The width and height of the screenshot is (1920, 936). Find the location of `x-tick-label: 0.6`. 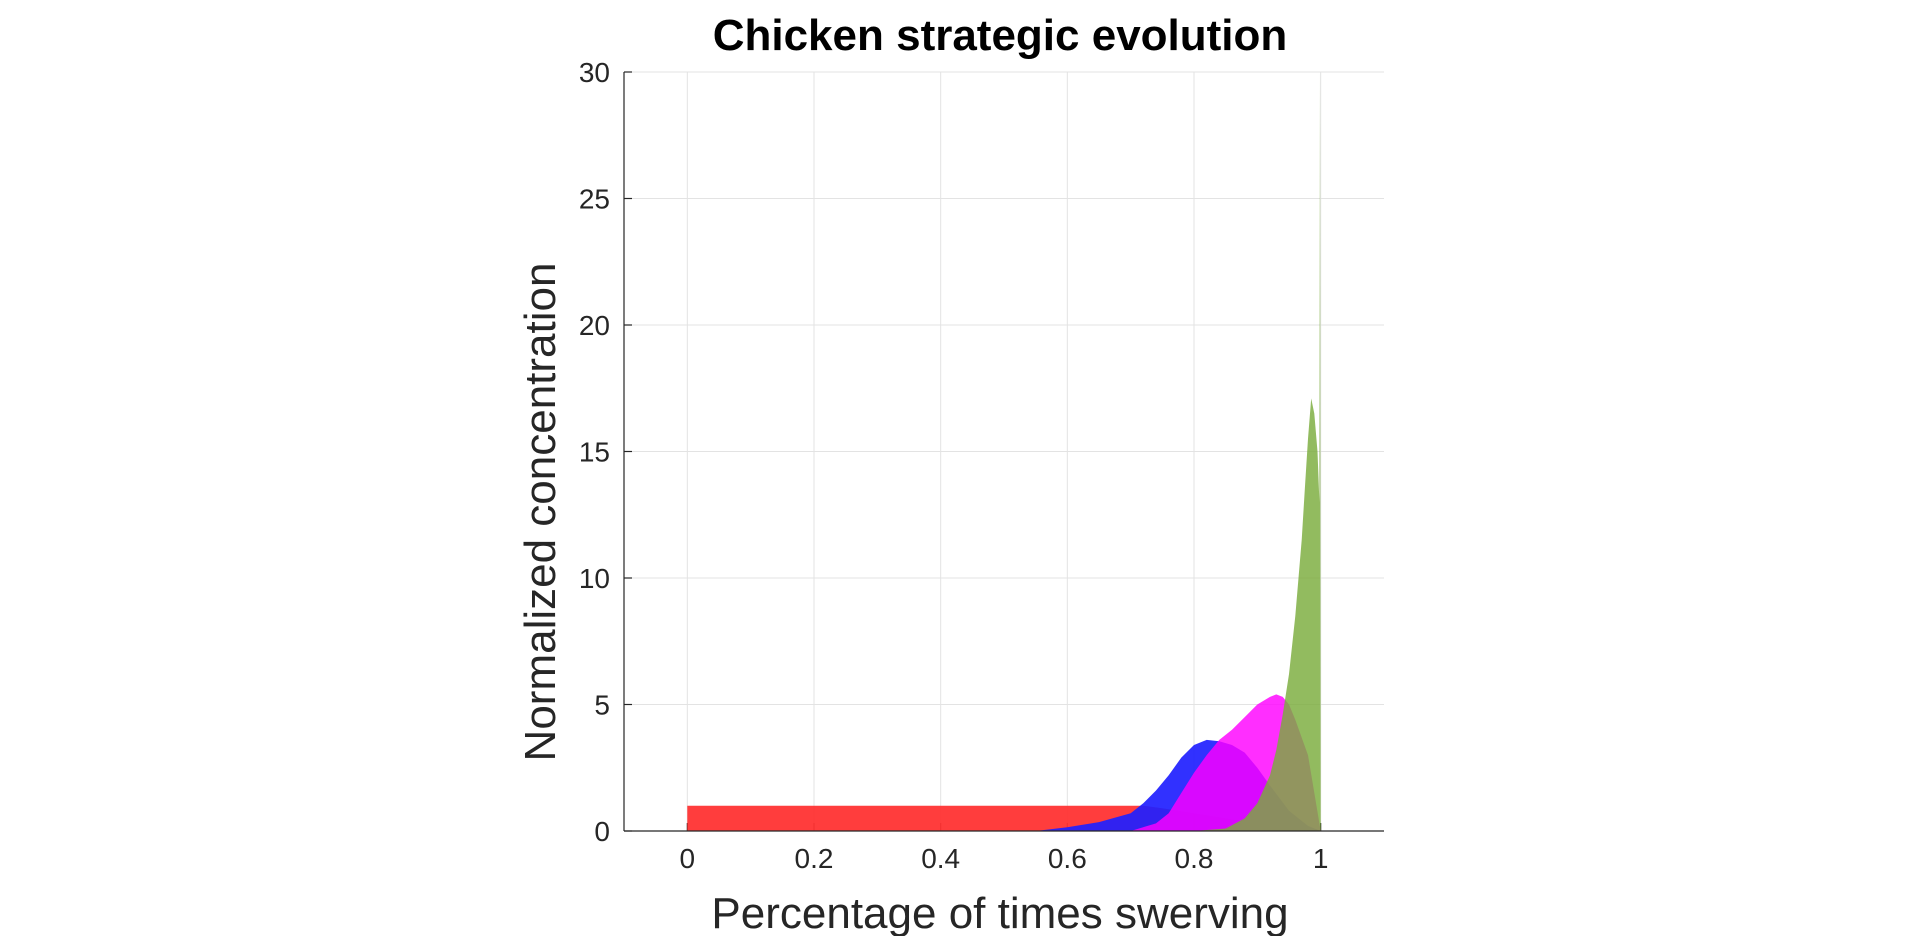

x-tick-label: 0.6 is located at coordinates (1067, 858).